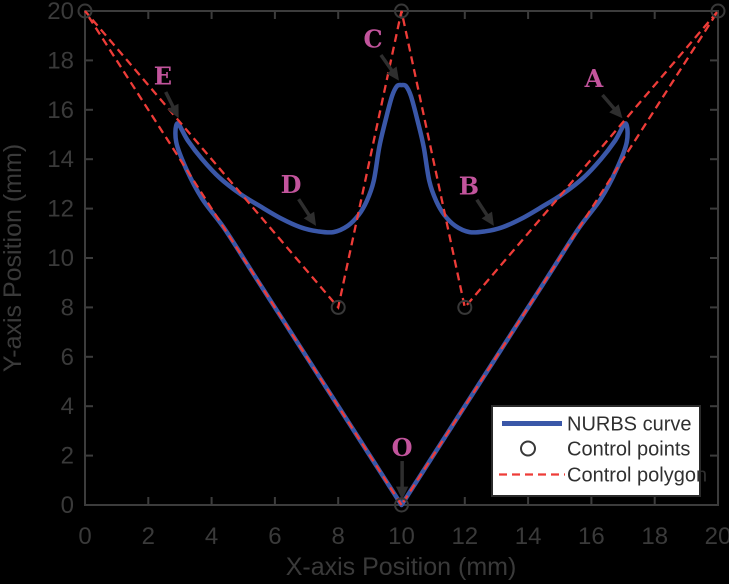 This screenshot has width=729, height=584. What do you see at coordinates (60, 60) in the screenshot?
I see `y-tick-label: 18` at bounding box center [60, 60].